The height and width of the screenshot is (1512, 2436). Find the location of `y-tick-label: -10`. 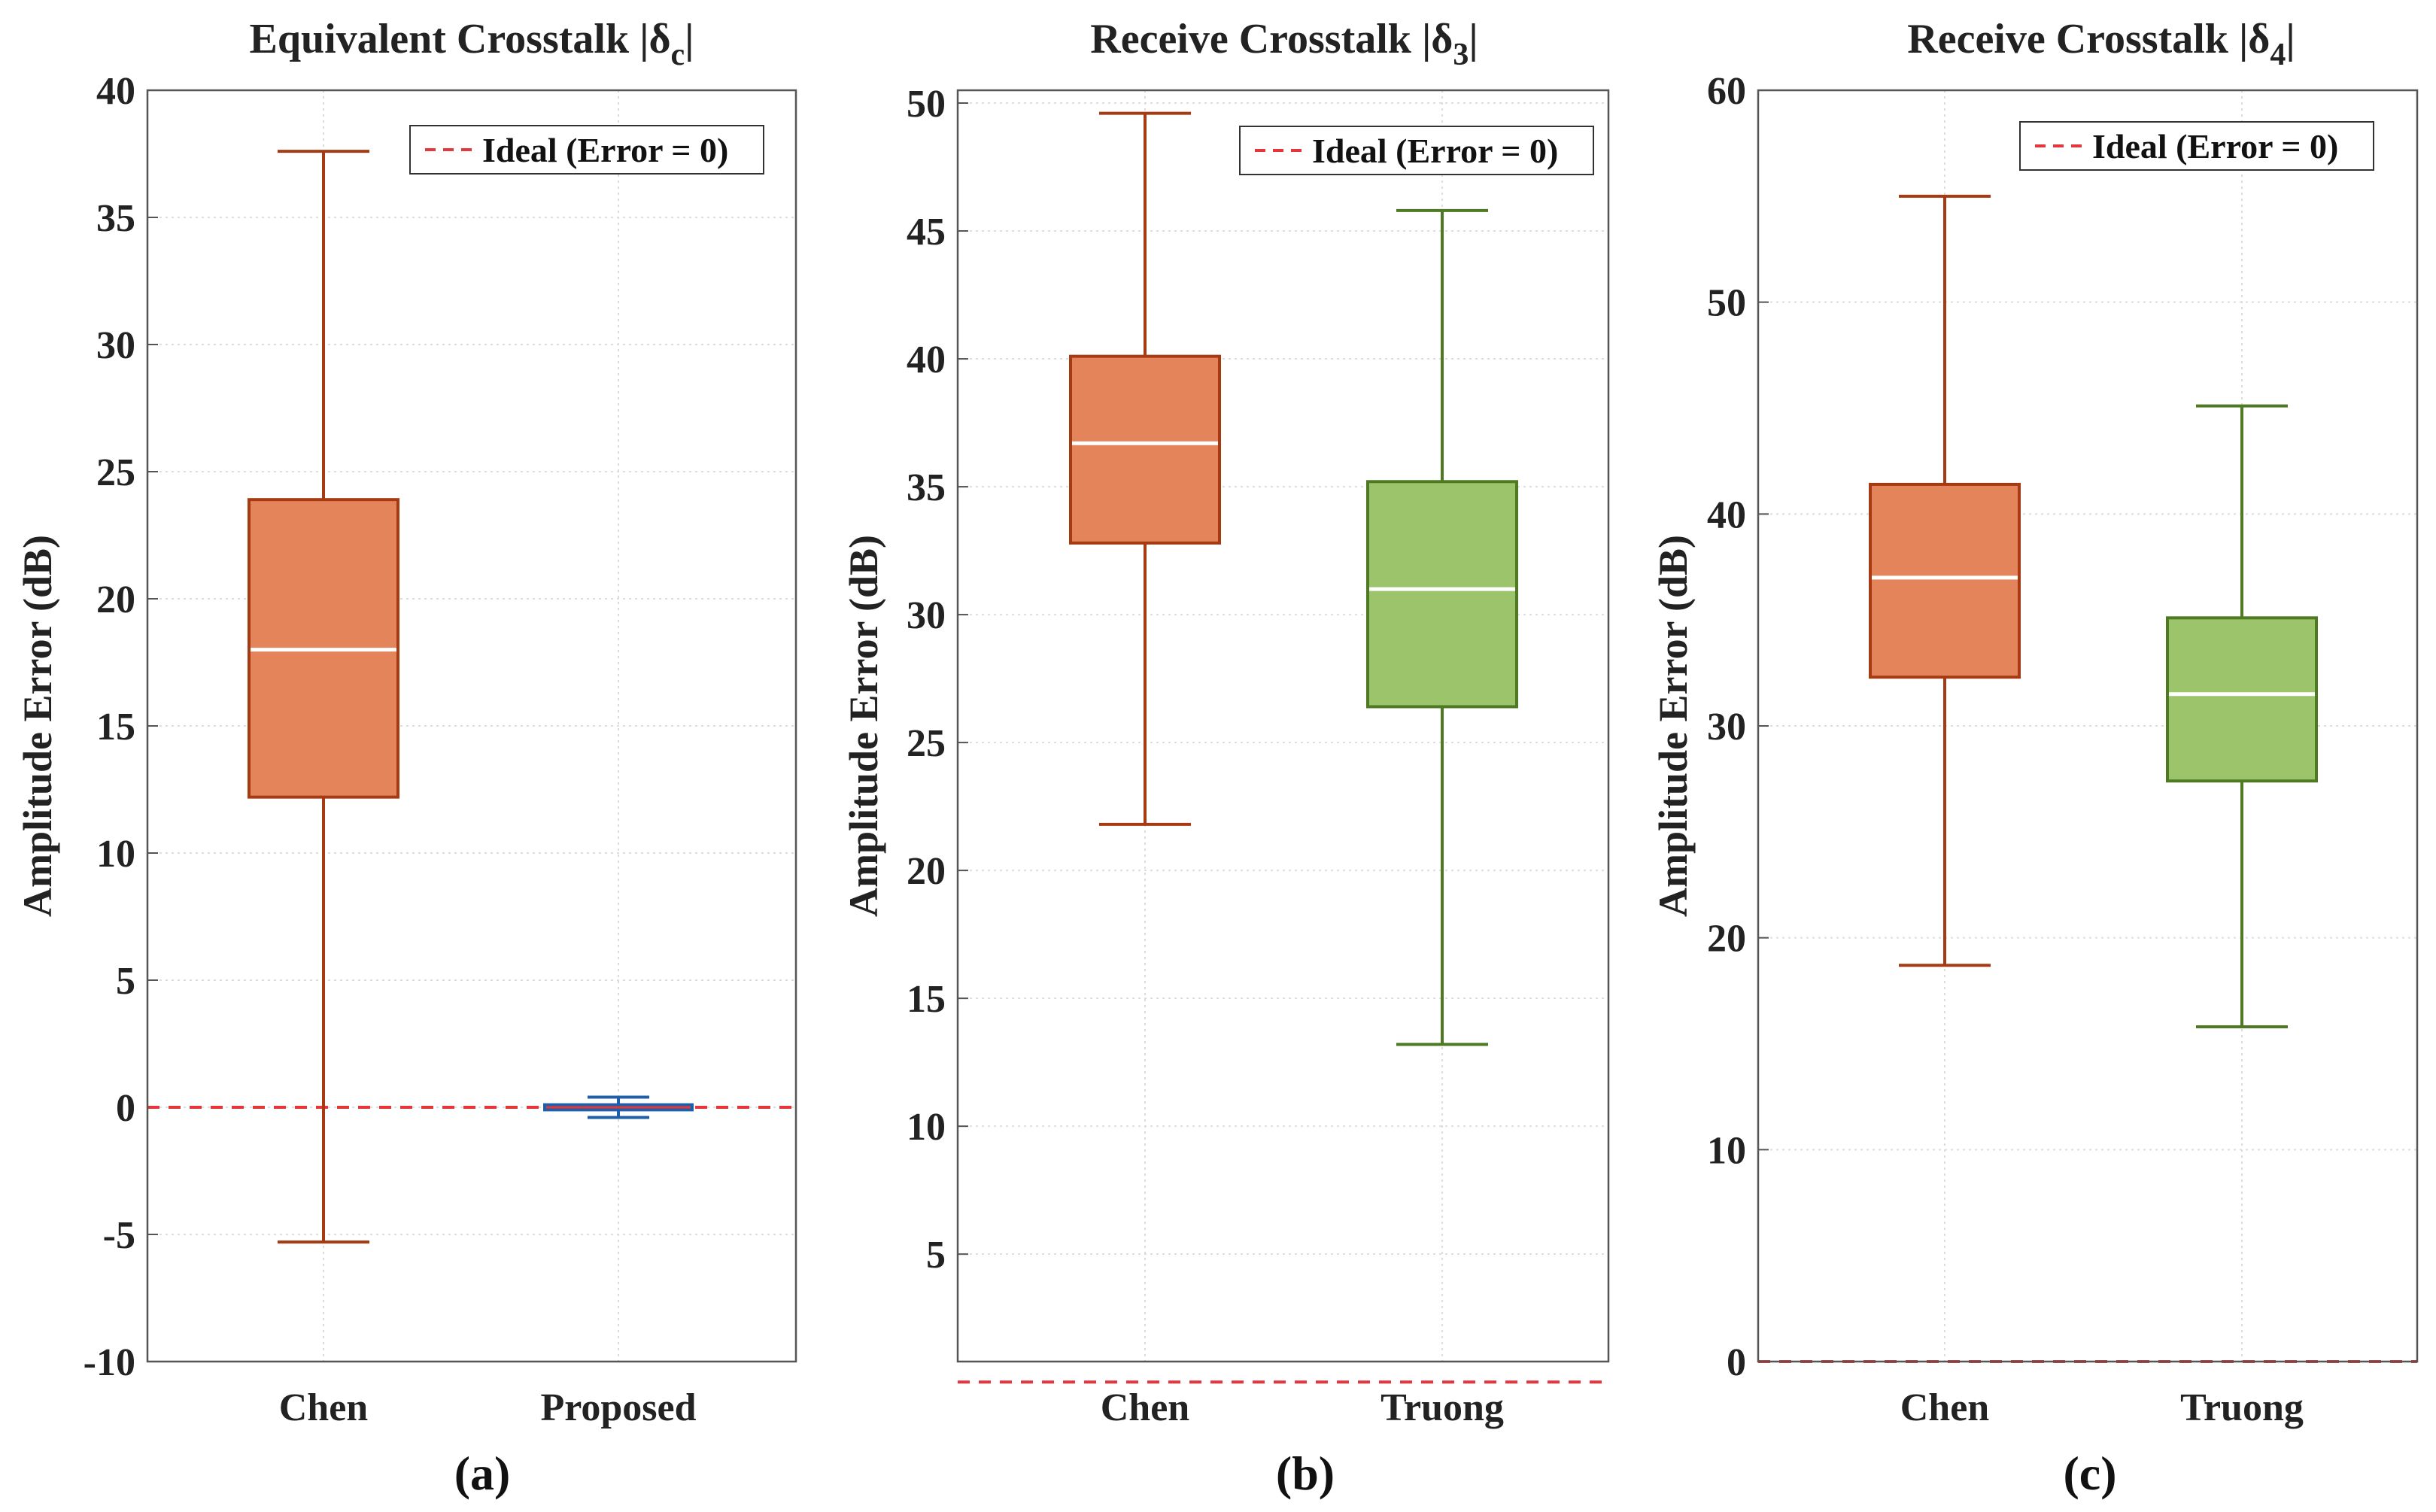

y-tick-label: -10 is located at coordinates (109, 1362).